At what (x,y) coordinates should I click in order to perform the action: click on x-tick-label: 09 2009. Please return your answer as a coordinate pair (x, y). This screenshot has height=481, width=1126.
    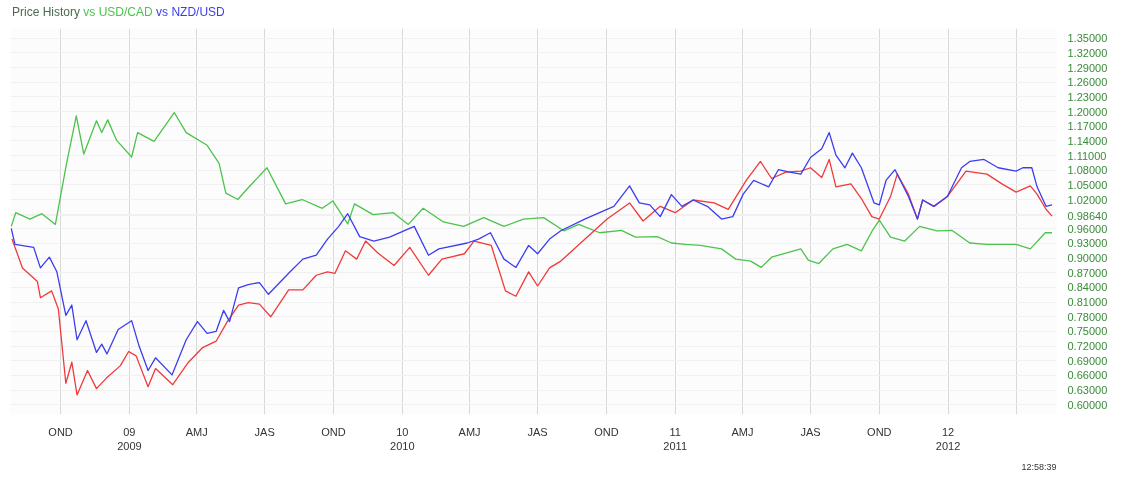
    Looking at the image, I should click on (129, 438).